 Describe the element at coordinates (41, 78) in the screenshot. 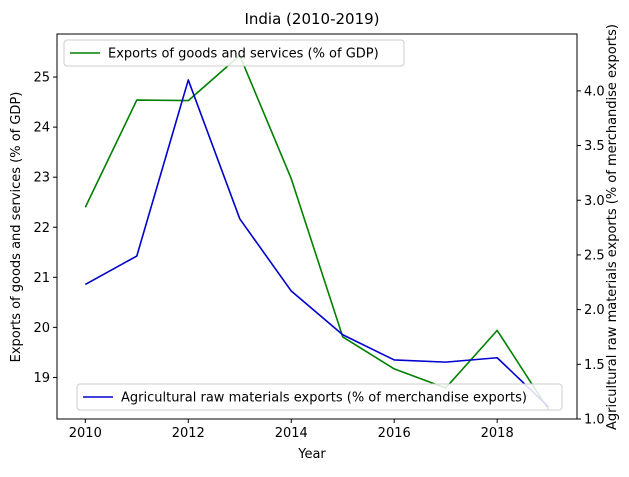

I see `left-tick-label: 25` at that location.